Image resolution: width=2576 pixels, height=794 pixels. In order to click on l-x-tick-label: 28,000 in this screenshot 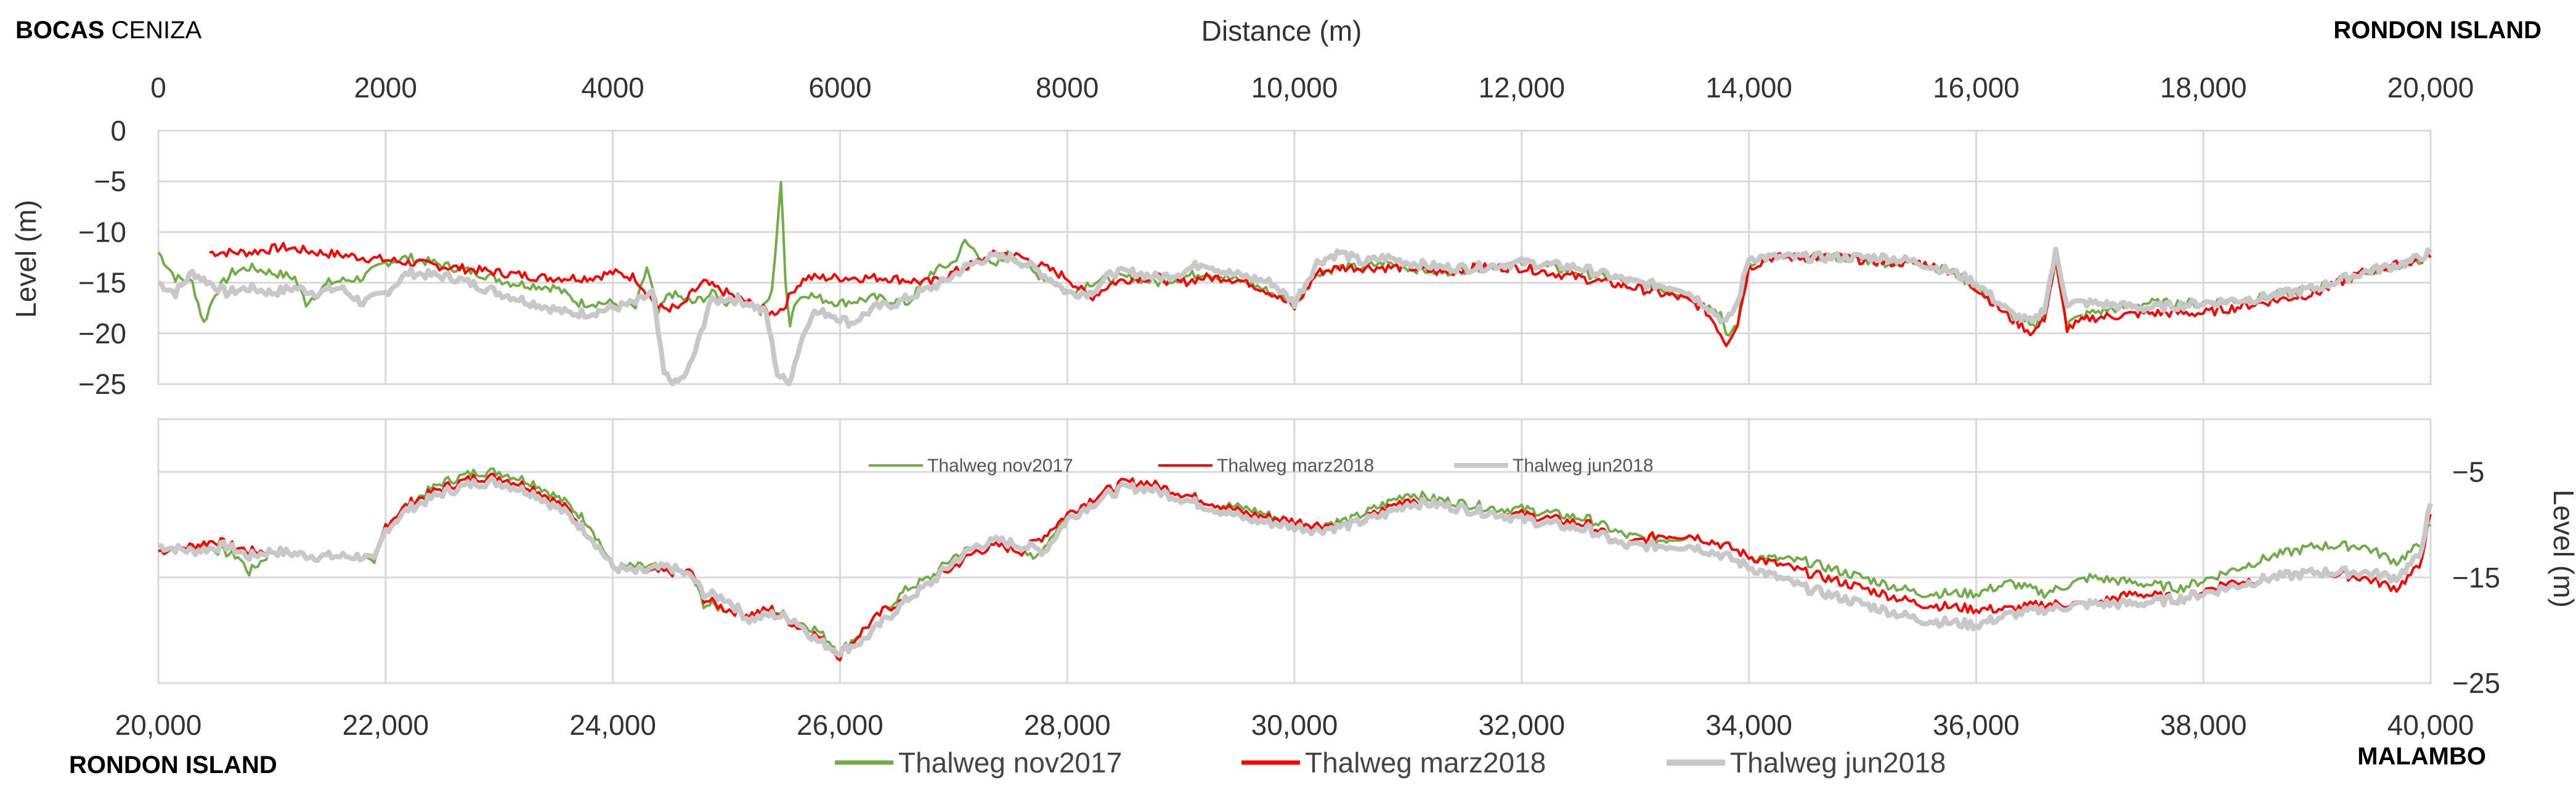, I will do `click(1067, 725)`.